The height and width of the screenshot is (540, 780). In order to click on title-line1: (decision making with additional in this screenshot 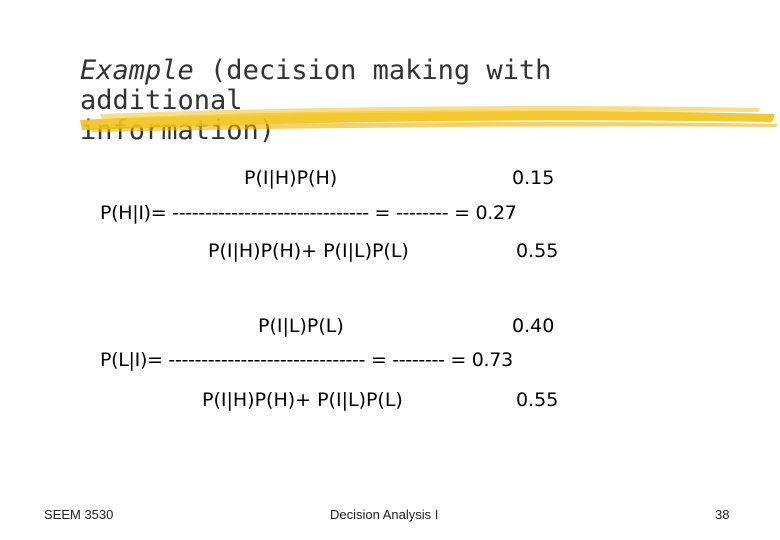, I will do `click(316, 85)`.